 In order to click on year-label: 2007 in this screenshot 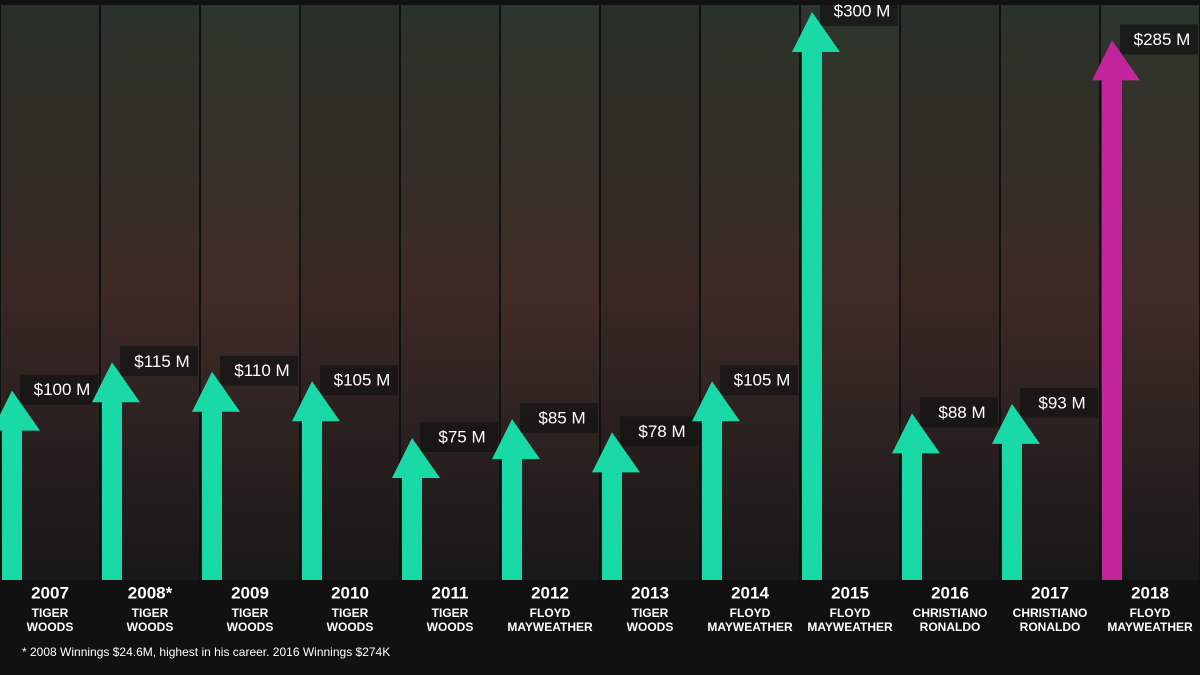, I will do `click(50, 592)`.